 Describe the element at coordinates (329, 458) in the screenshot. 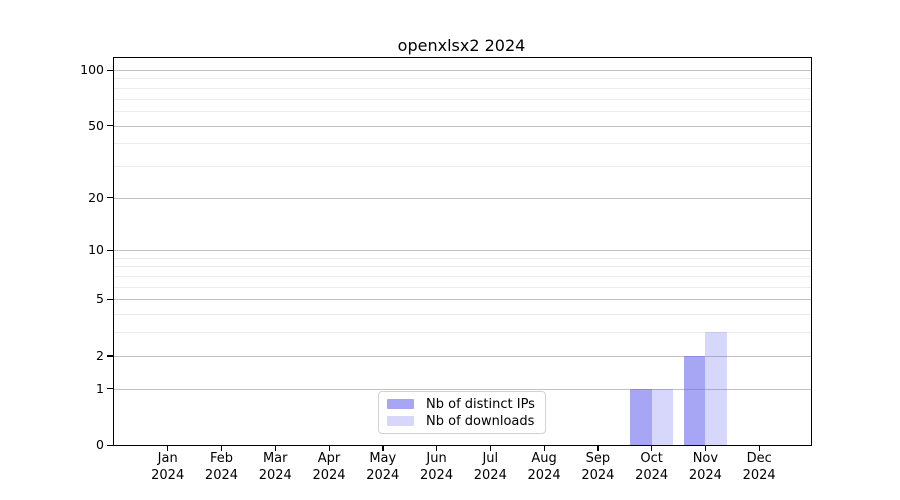

I see `x-tick-month: Apr` at that location.